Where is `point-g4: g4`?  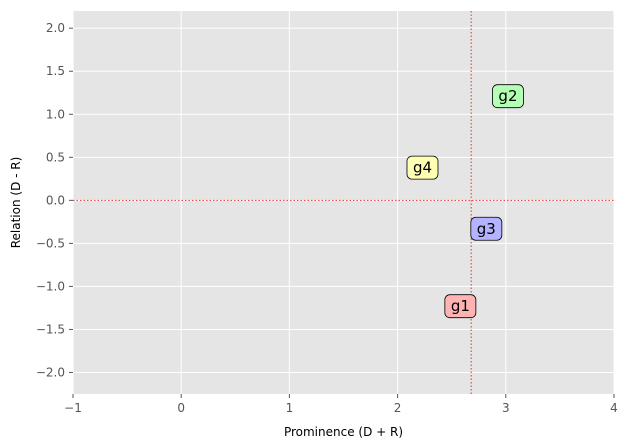 point-g4: g4 is located at coordinates (422, 167).